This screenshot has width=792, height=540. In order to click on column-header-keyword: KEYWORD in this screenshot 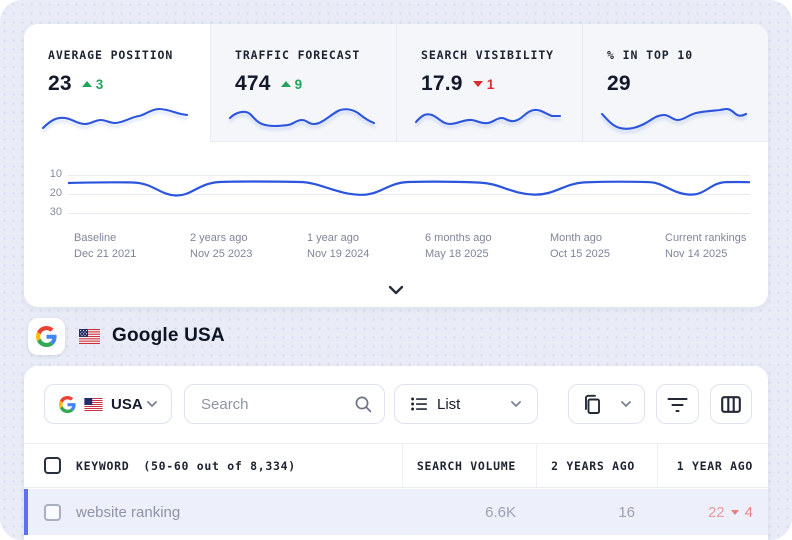, I will do `click(103, 465)`.